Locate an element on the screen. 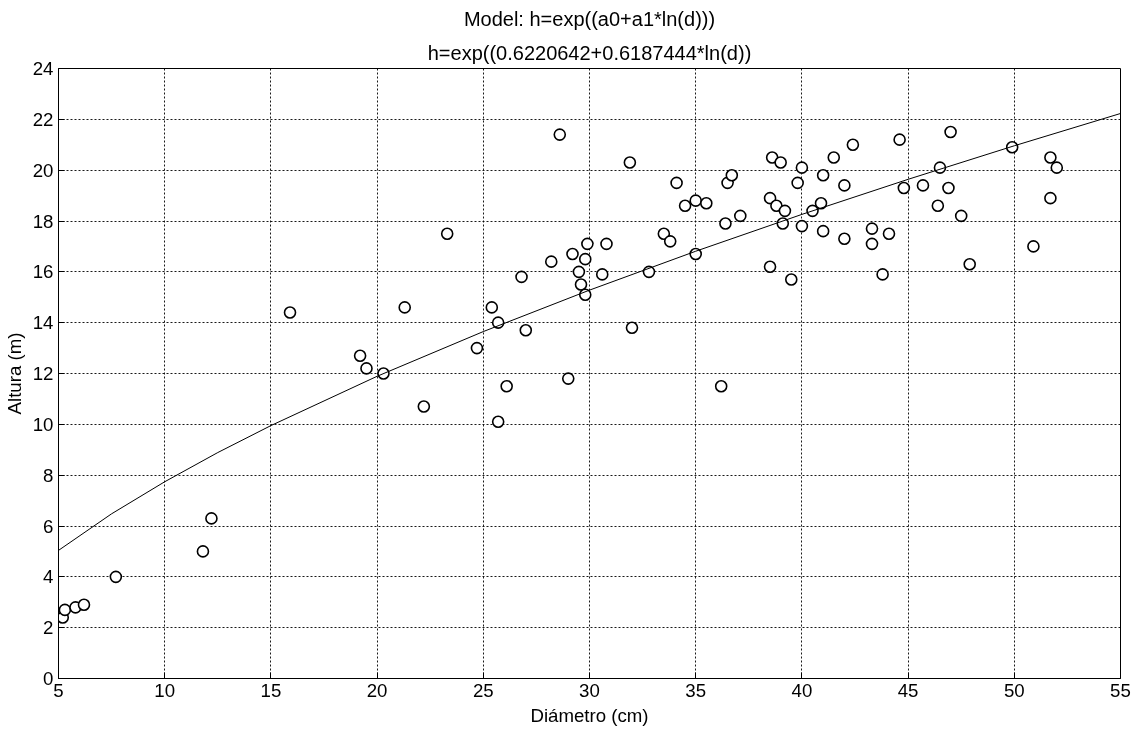 The width and height of the screenshot is (1148, 736). x-tick-label: 20 is located at coordinates (377, 690).